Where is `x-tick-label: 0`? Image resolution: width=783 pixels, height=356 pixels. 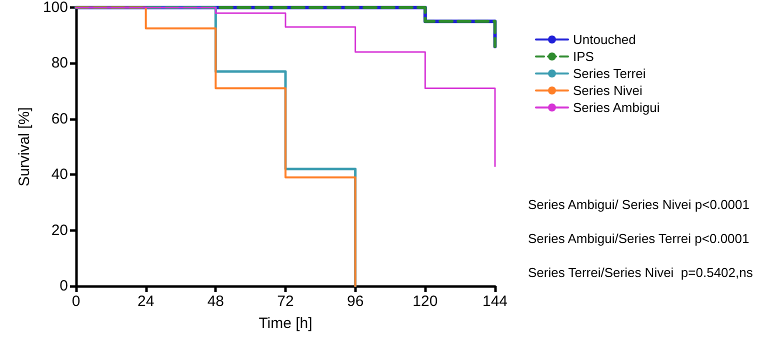 x-tick-label: 0 is located at coordinates (76, 301).